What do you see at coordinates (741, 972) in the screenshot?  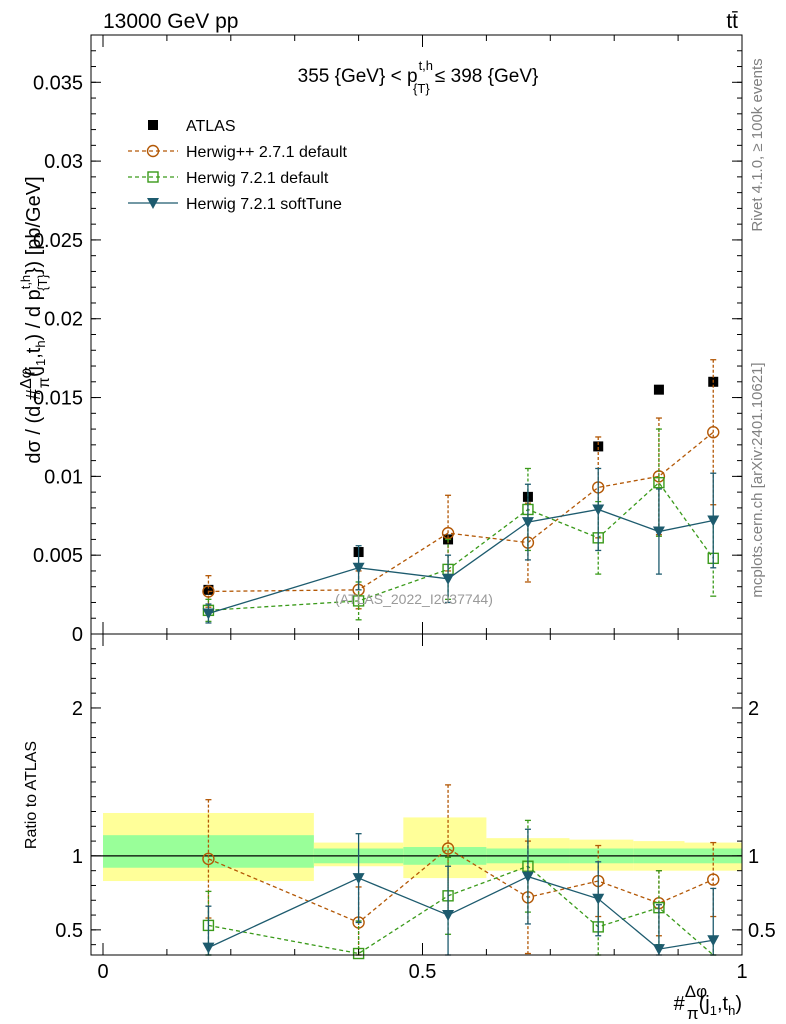 I see `x-tick-label: 1` at bounding box center [741, 972].